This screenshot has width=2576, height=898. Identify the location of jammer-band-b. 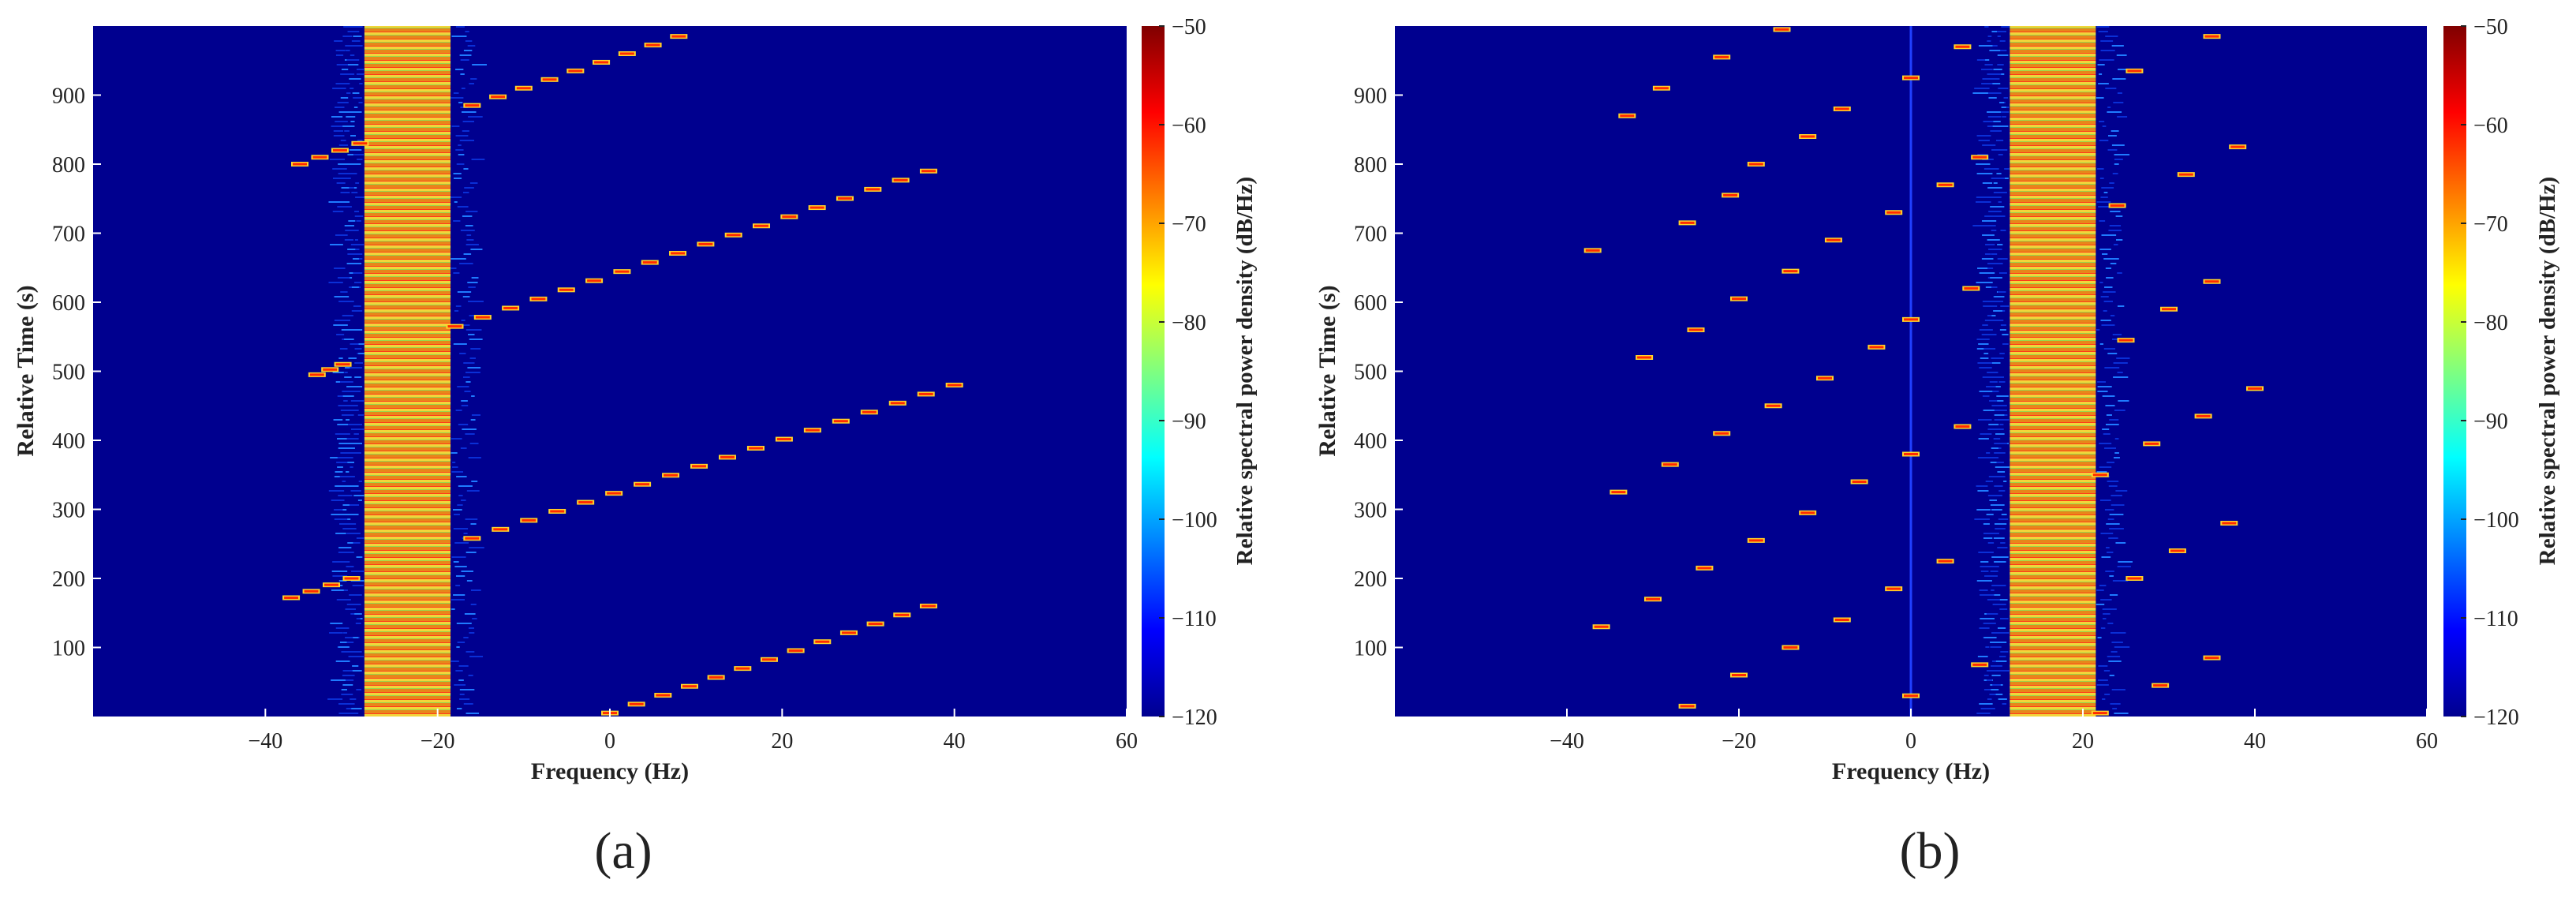
(2053, 371).